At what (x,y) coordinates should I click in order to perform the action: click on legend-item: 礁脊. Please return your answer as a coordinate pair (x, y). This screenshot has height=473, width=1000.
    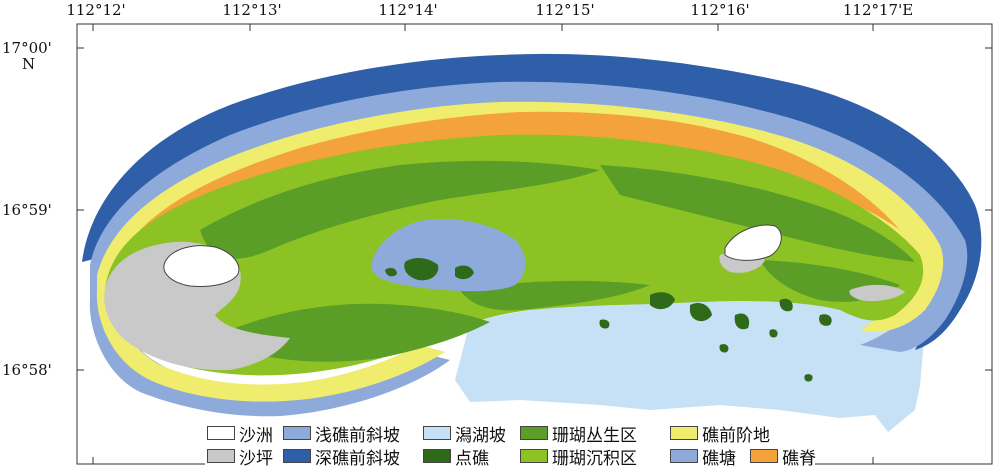
    Looking at the image, I should click on (783, 457).